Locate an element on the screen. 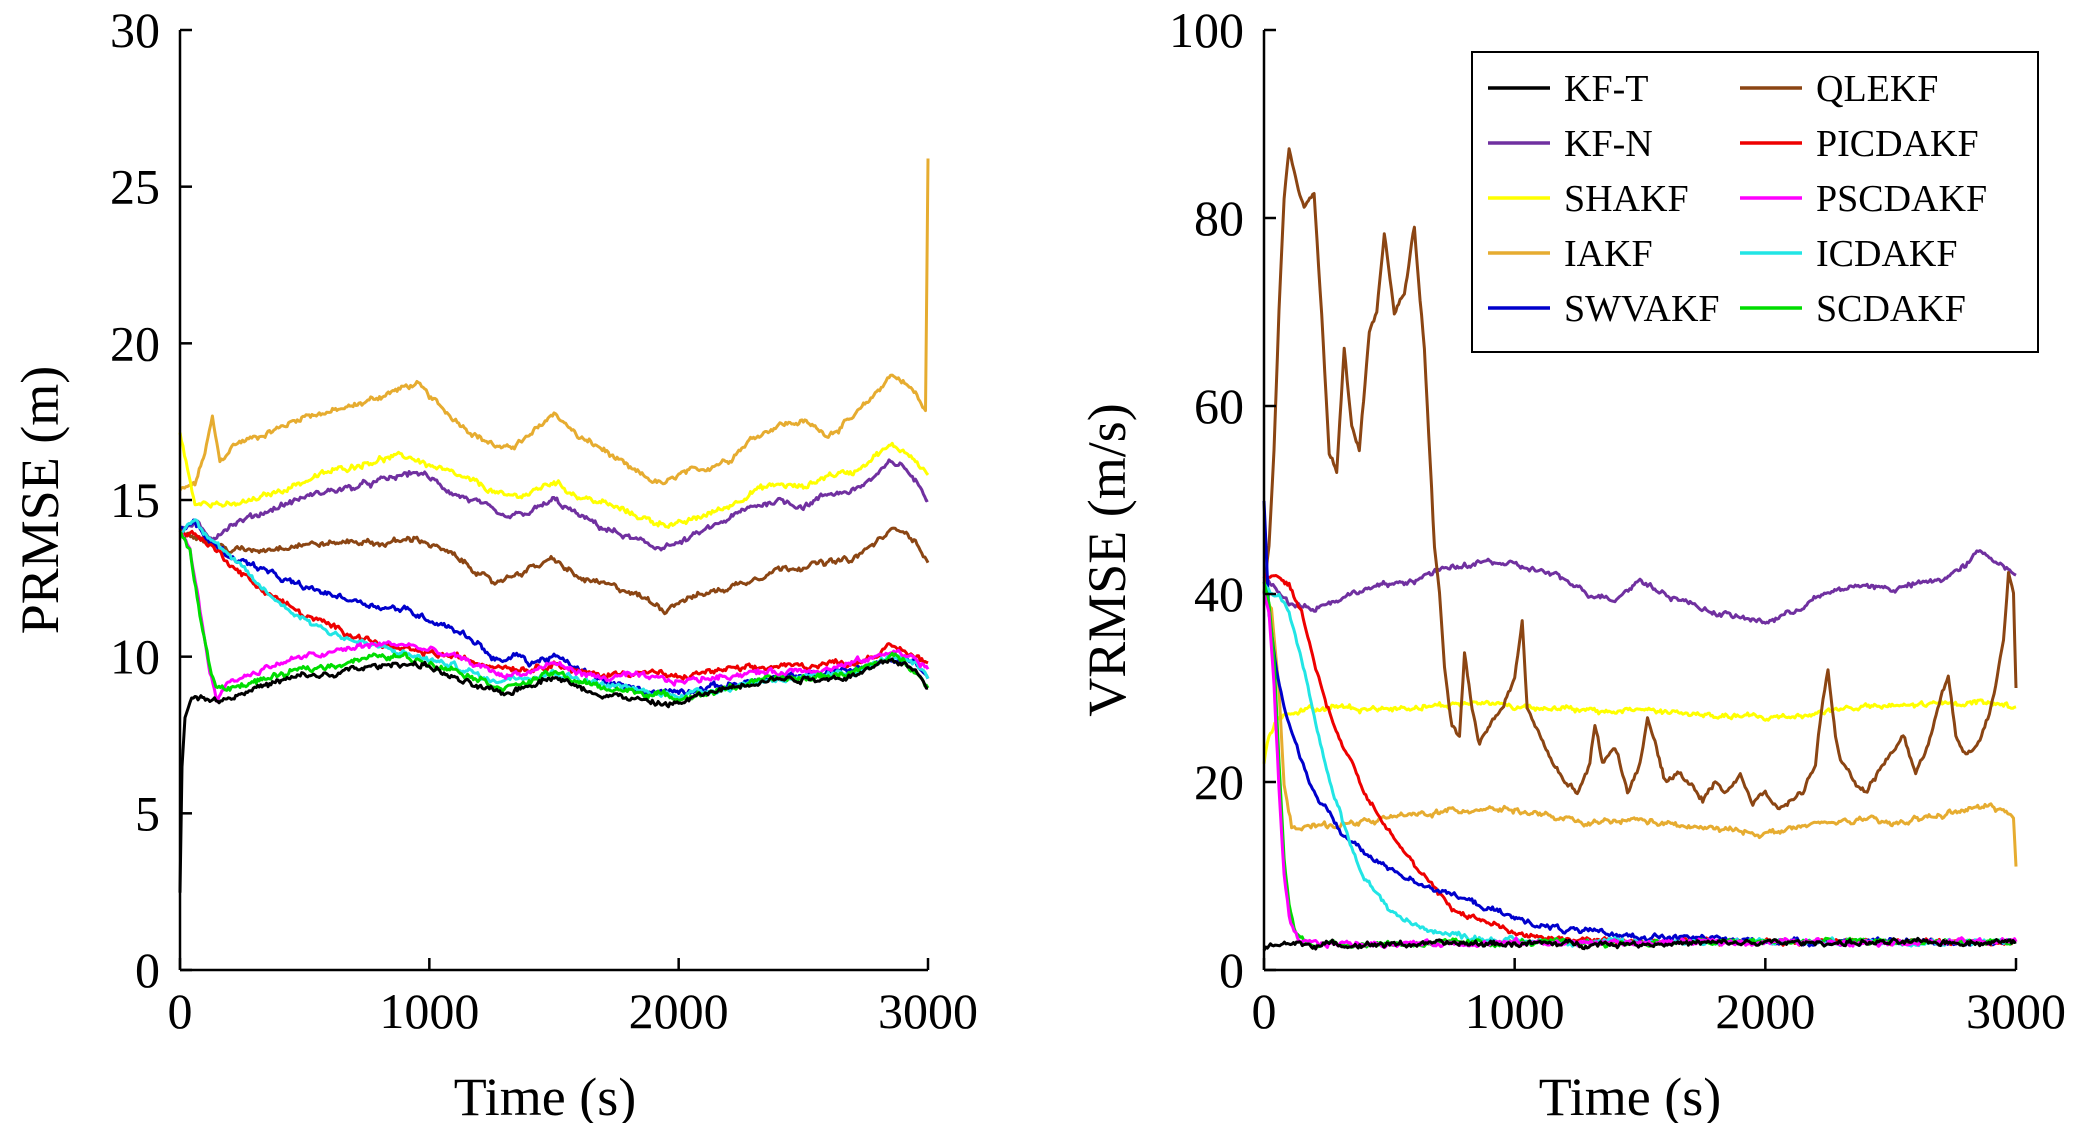 The image size is (2079, 1123). prmse-y-axis-label: PRMSE (m) is located at coordinates (40, 500).